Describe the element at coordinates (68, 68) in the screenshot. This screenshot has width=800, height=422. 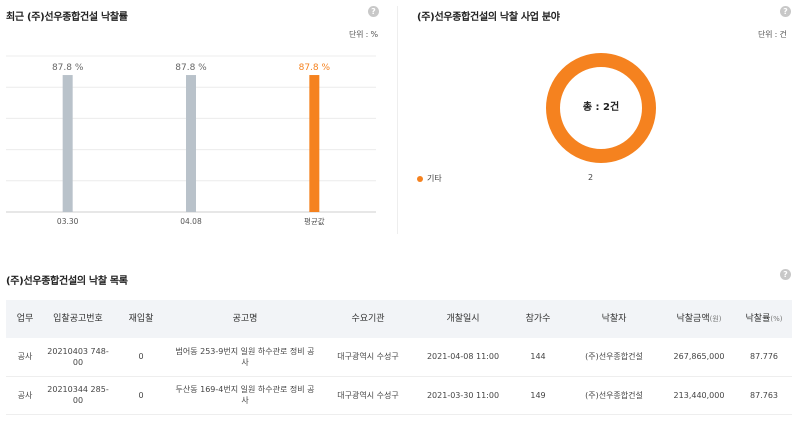
I see `bar-value-label-0: 87.8 %` at that location.